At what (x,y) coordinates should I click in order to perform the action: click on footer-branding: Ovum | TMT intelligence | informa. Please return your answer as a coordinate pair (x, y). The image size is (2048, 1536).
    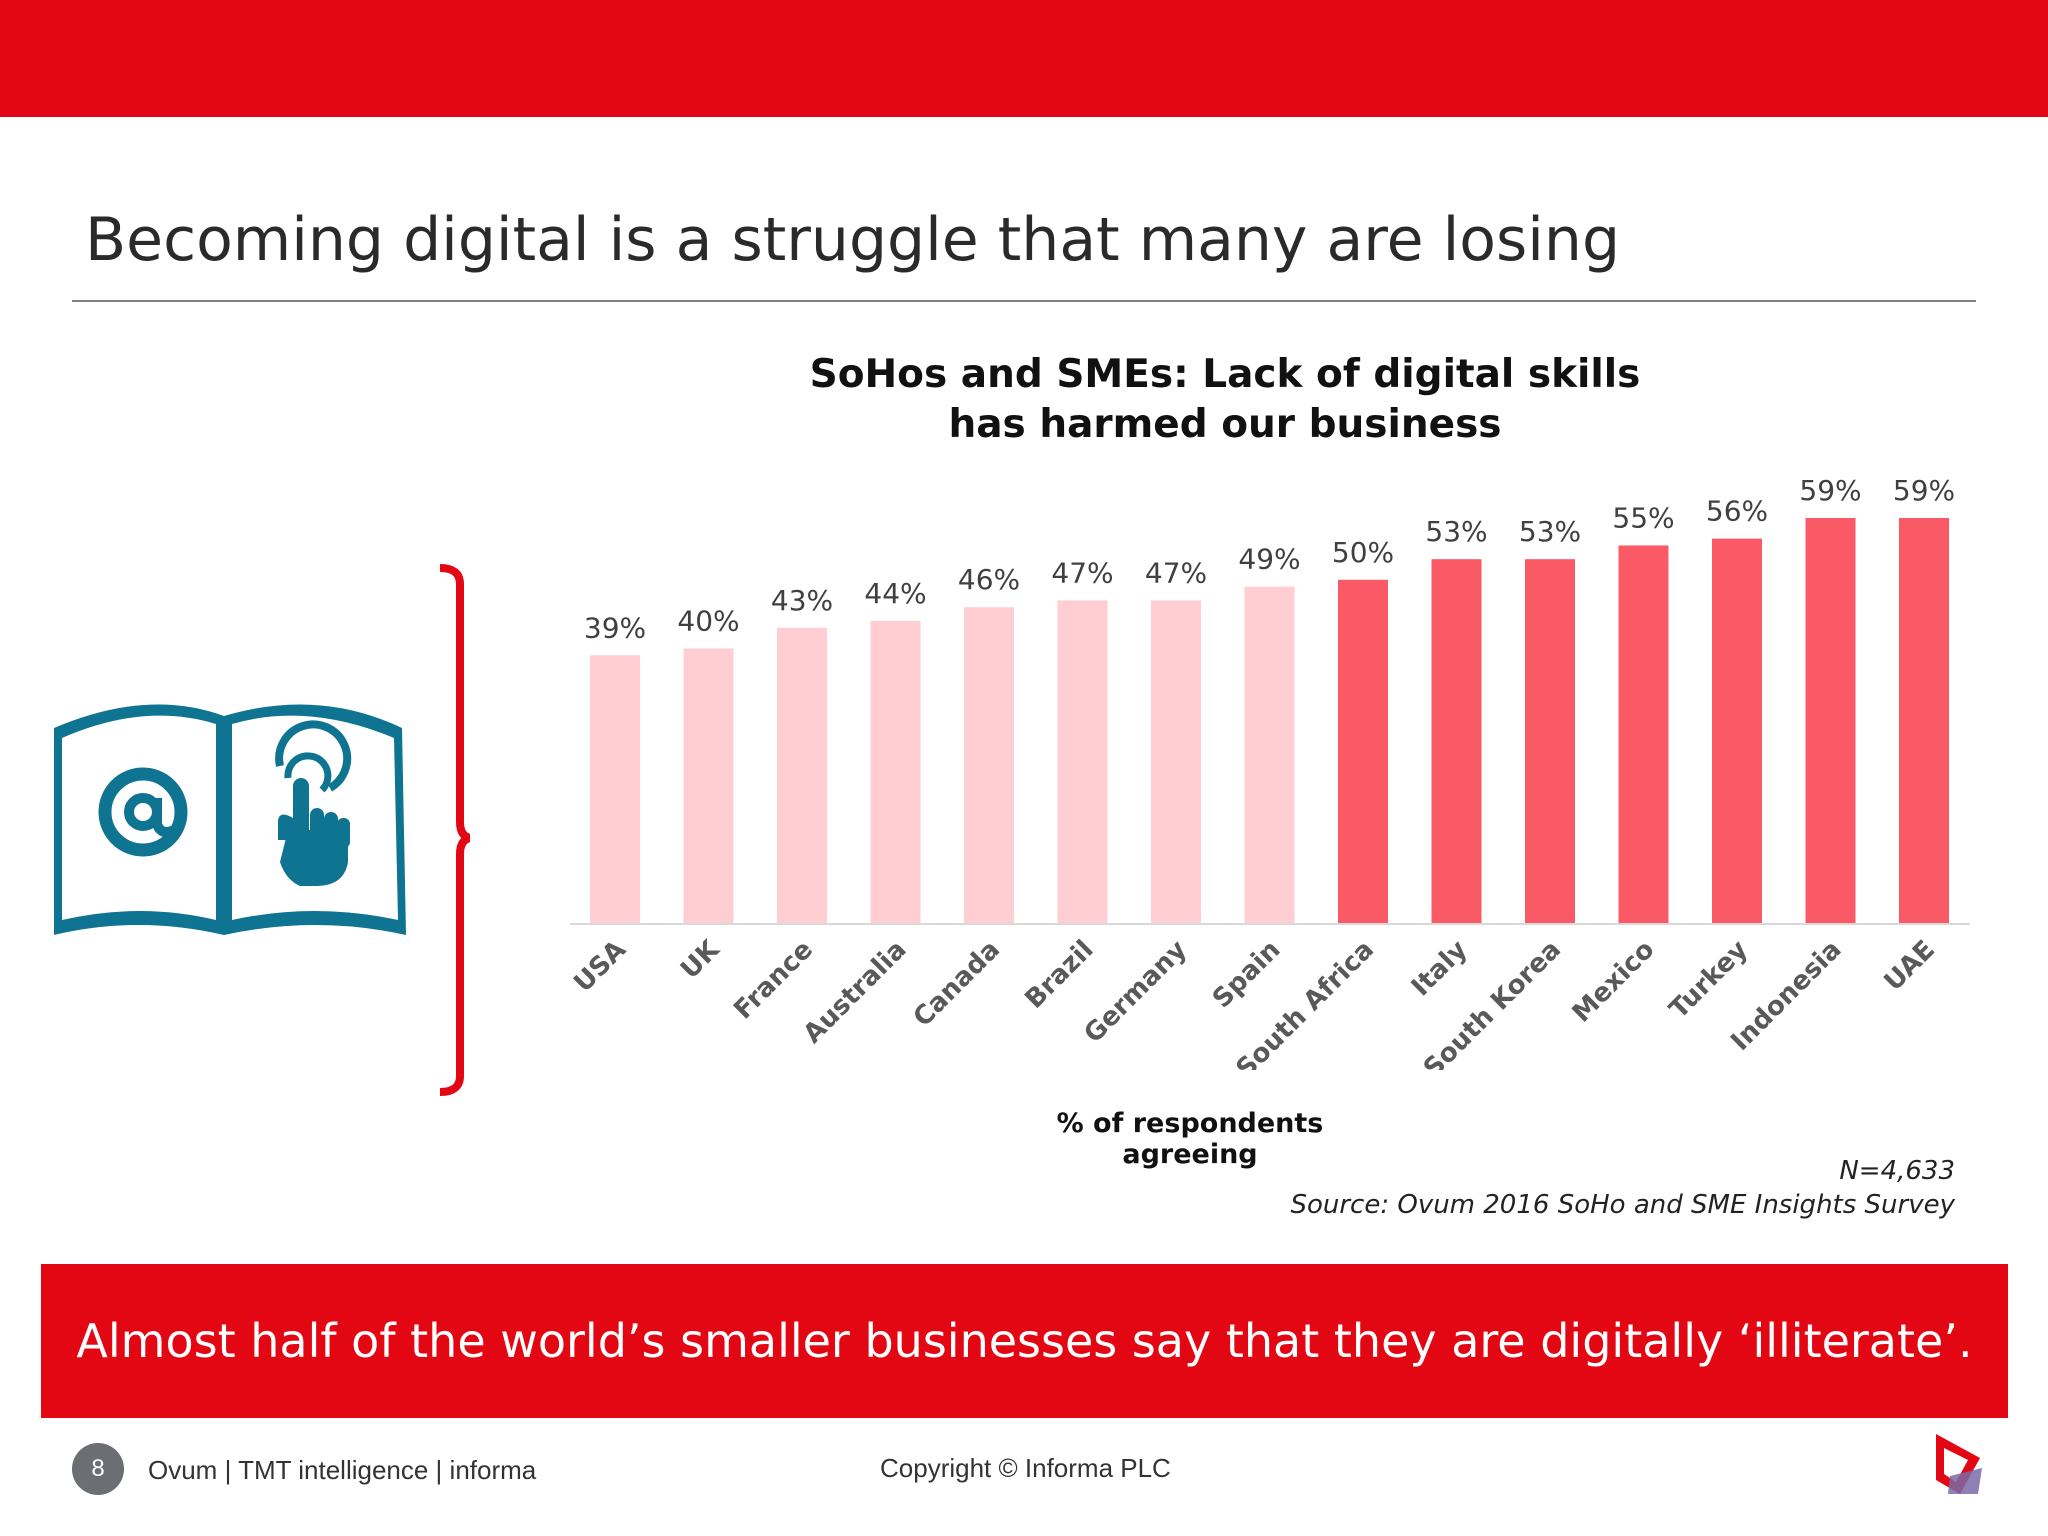
    Looking at the image, I should click on (342, 1470).